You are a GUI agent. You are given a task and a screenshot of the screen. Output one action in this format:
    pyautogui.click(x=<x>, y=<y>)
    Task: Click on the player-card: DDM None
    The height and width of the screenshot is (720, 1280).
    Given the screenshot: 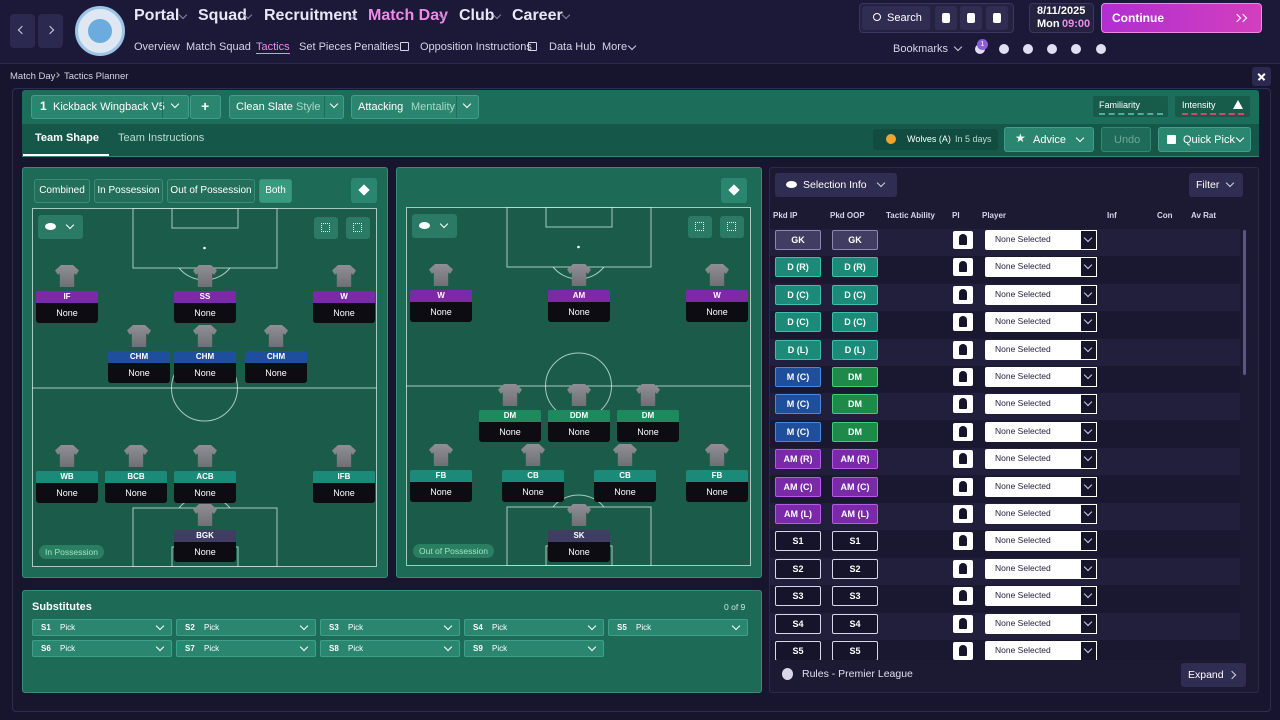 What is the action you would take?
    pyautogui.click(x=579, y=413)
    